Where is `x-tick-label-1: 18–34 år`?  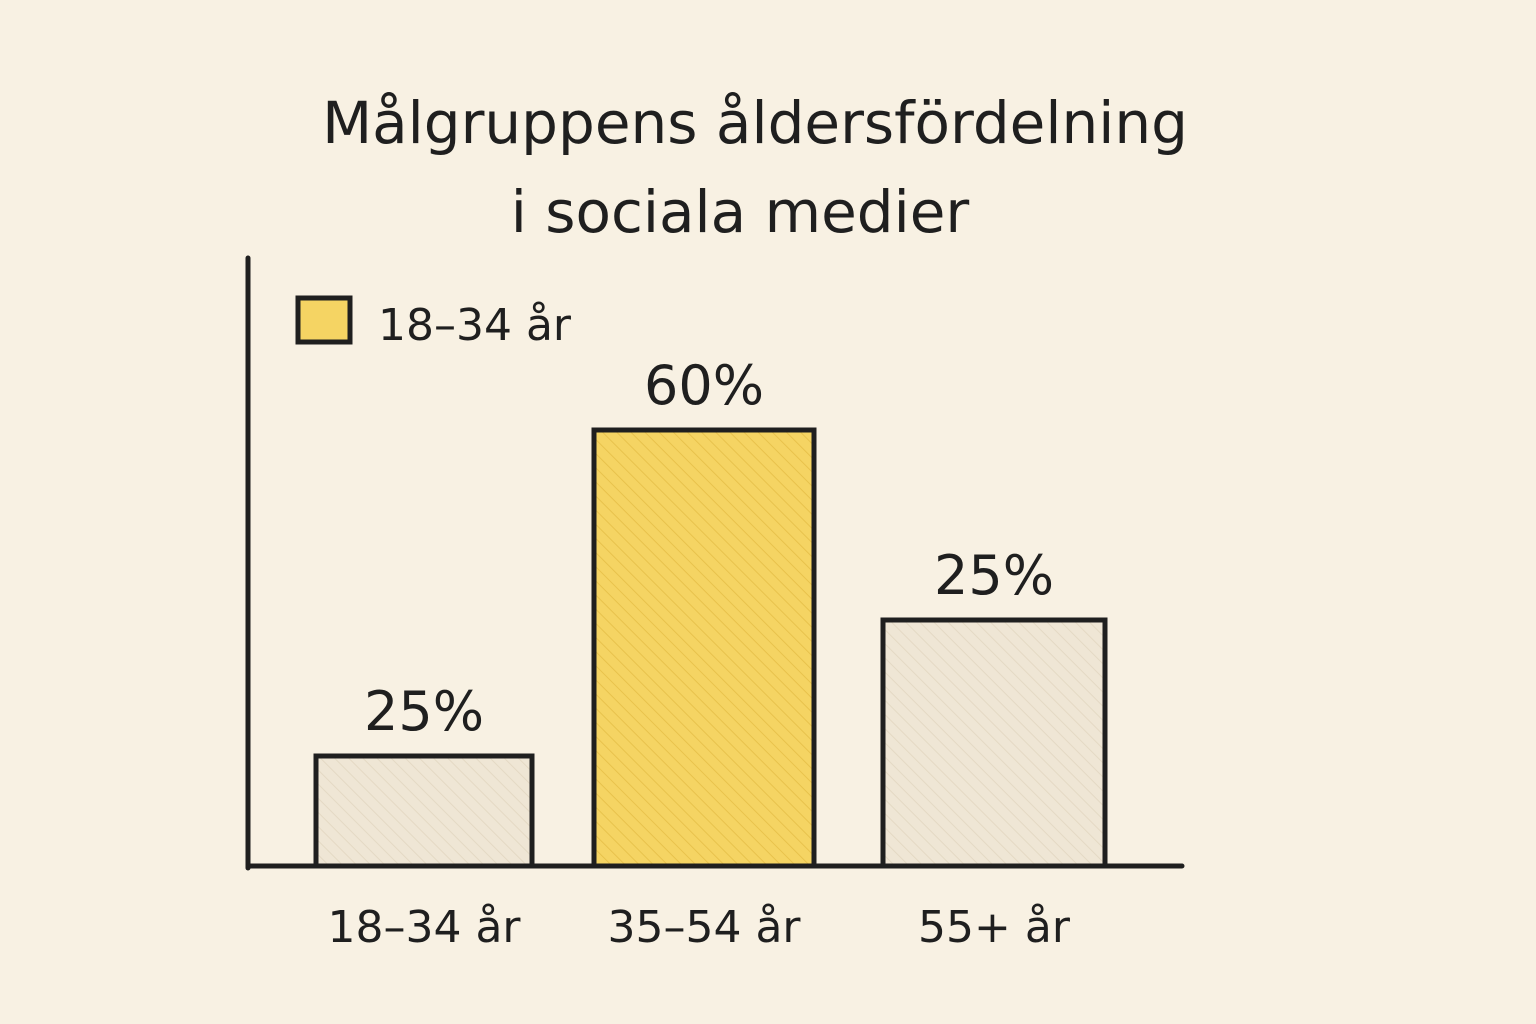
x-tick-label-1: 18–34 år is located at coordinates (424, 927).